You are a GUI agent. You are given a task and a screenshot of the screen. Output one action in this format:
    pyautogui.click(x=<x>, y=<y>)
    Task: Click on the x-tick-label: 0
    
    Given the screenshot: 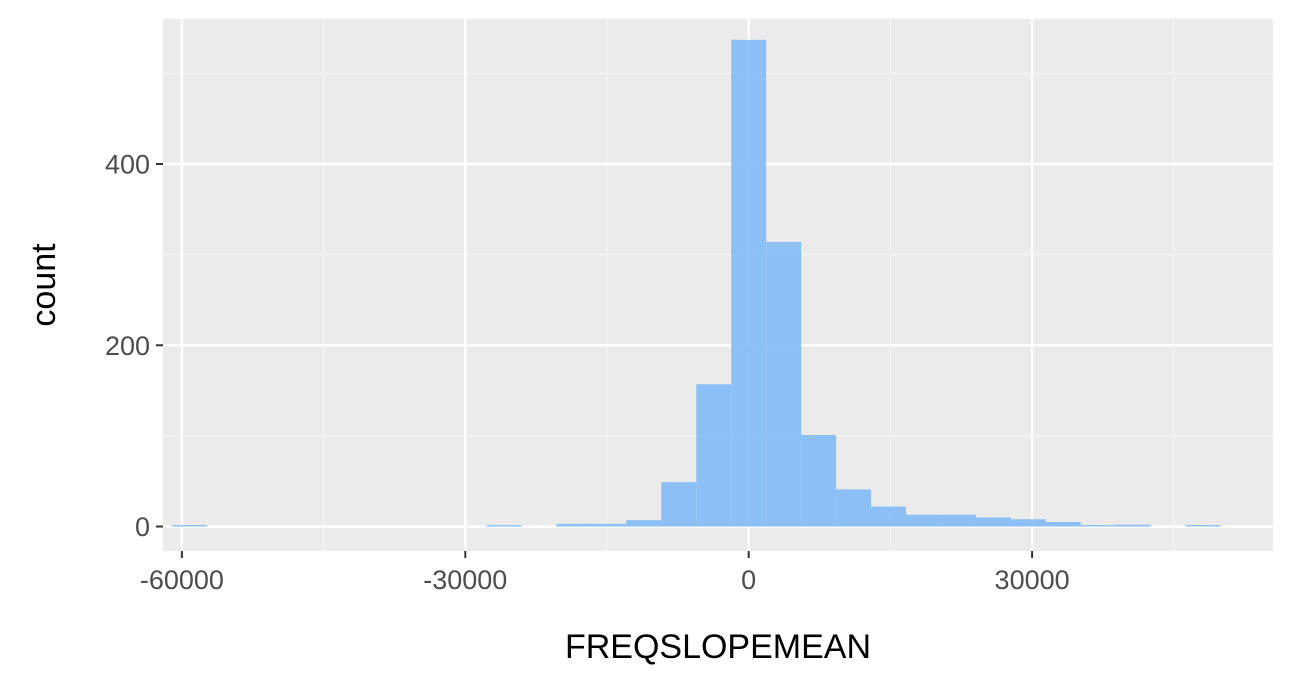 What is the action you would take?
    pyautogui.click(x=748, y=580)
    